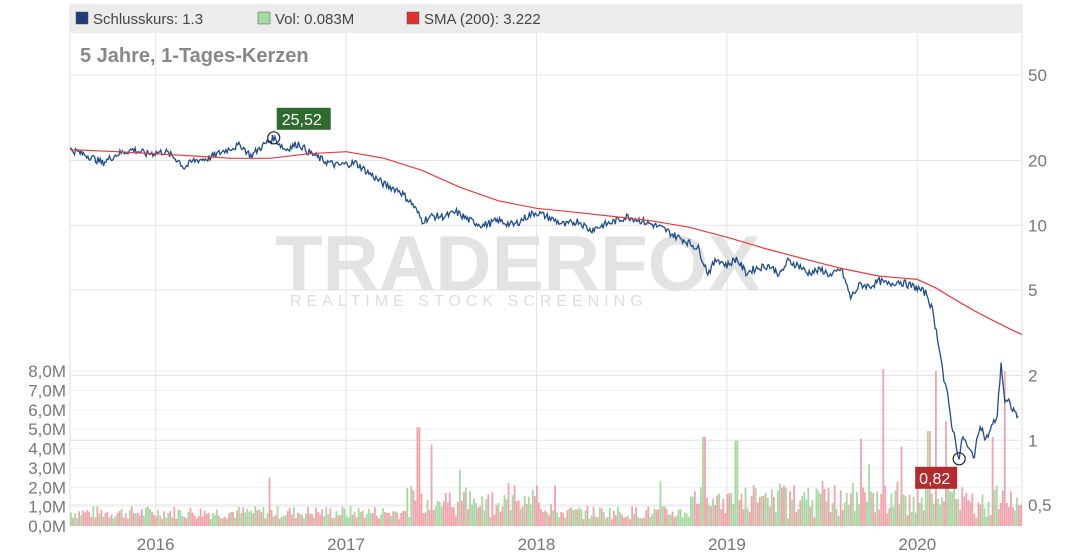  I want to click on price-tick-label: 20, so click(1037, 161).